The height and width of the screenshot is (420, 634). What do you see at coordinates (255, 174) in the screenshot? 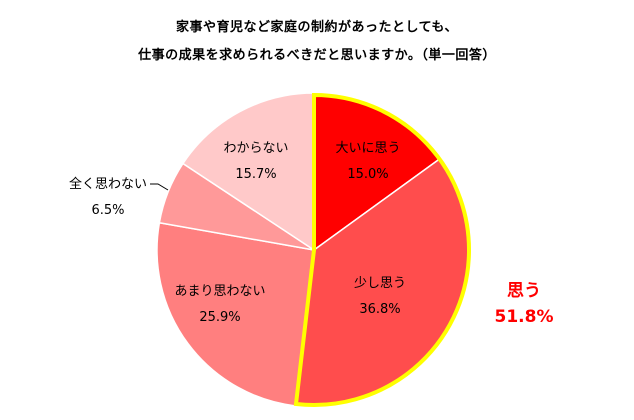
I see `slice-value-5: 15.7%` at bounding box center [255, 174].